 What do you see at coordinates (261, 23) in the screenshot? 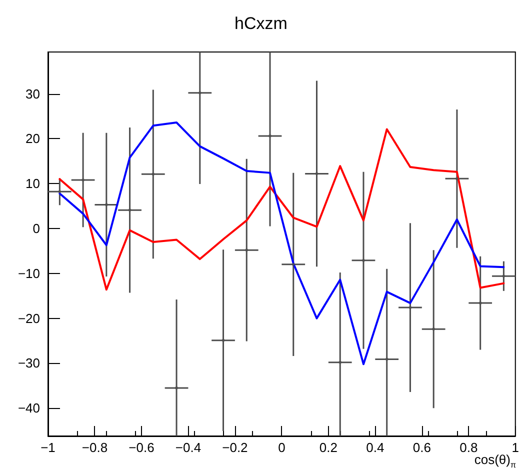
I see `chart-title: hCxzm` at bounding box center [261, 23].